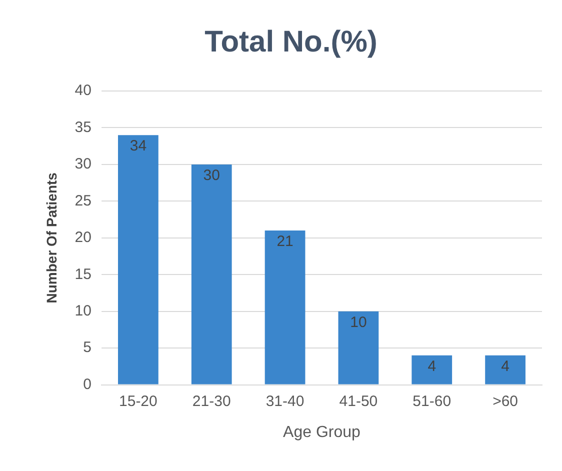  Describe the element at coordinates (322, 432) in the screenshot. I see `x-axis-title: Age Group` at that location.